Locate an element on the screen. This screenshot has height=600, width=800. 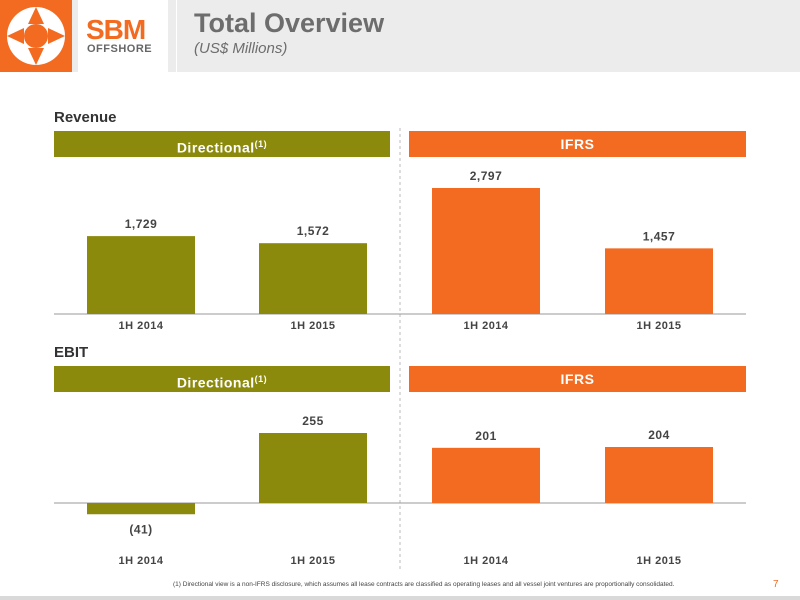
ebit-directional-band: Directional(1) is located at coordinates (222, 379).